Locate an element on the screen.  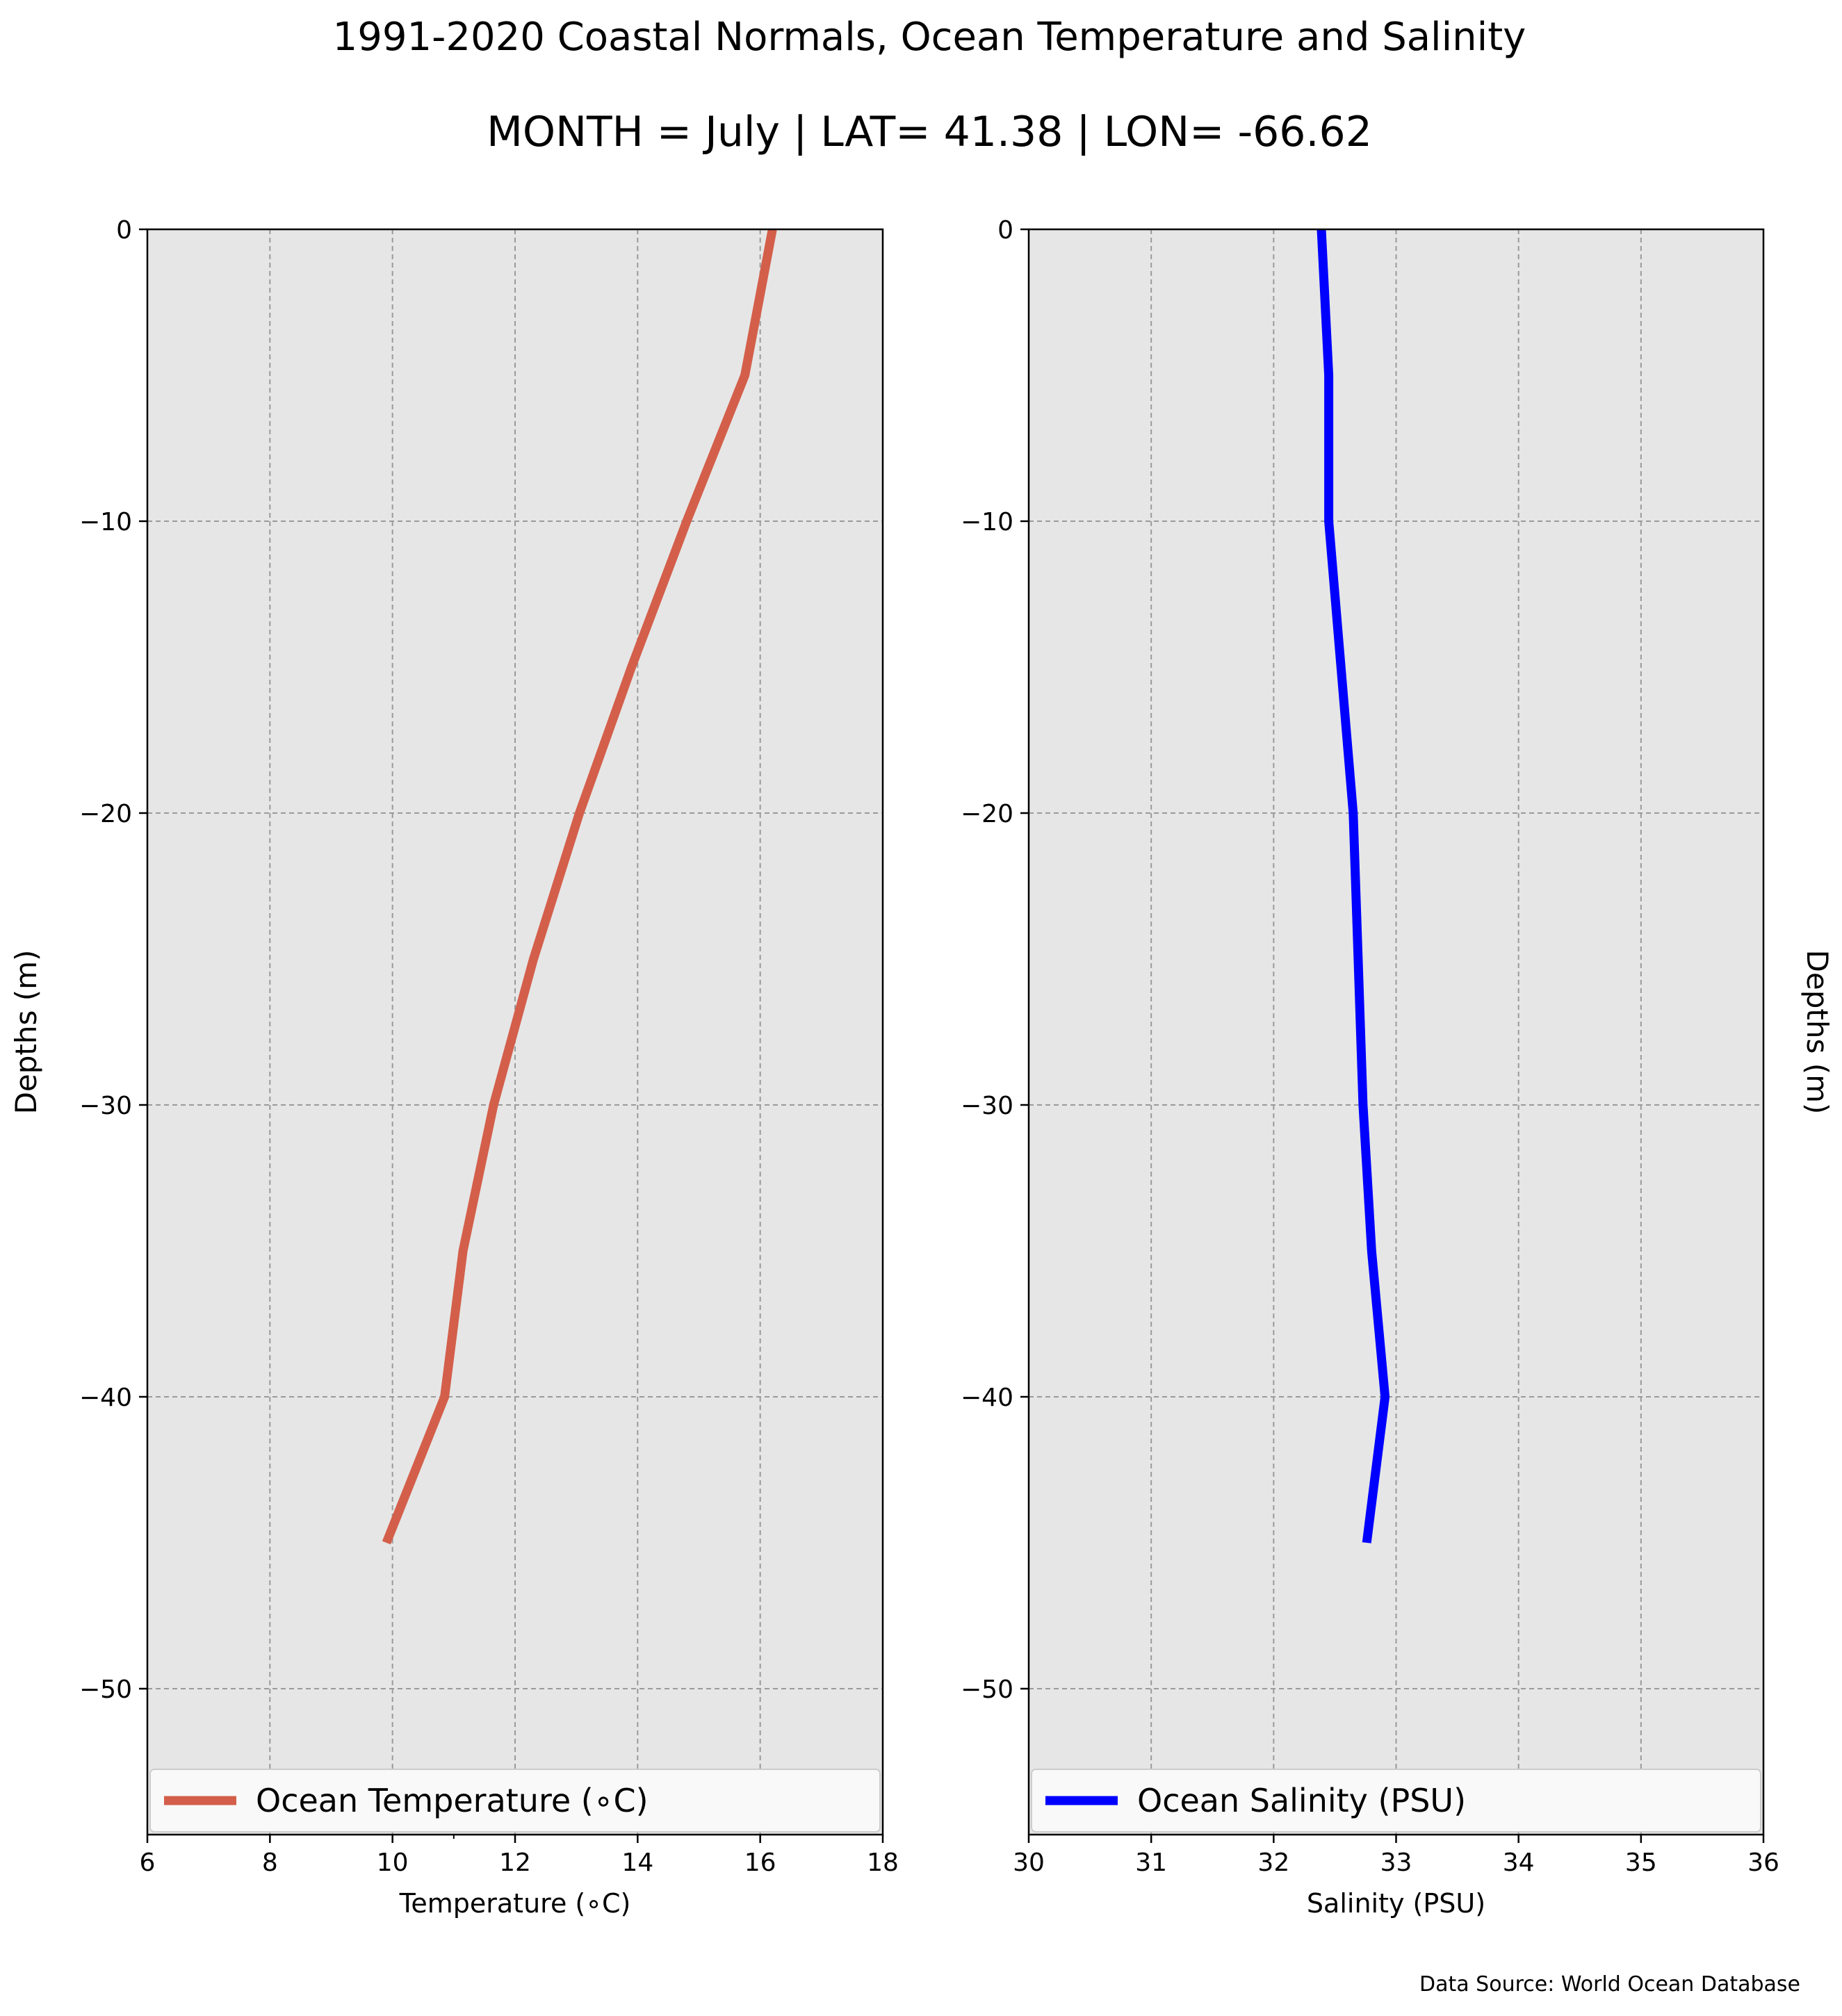
x-tick-label: 35 is located at coordinates (1641, 1863).